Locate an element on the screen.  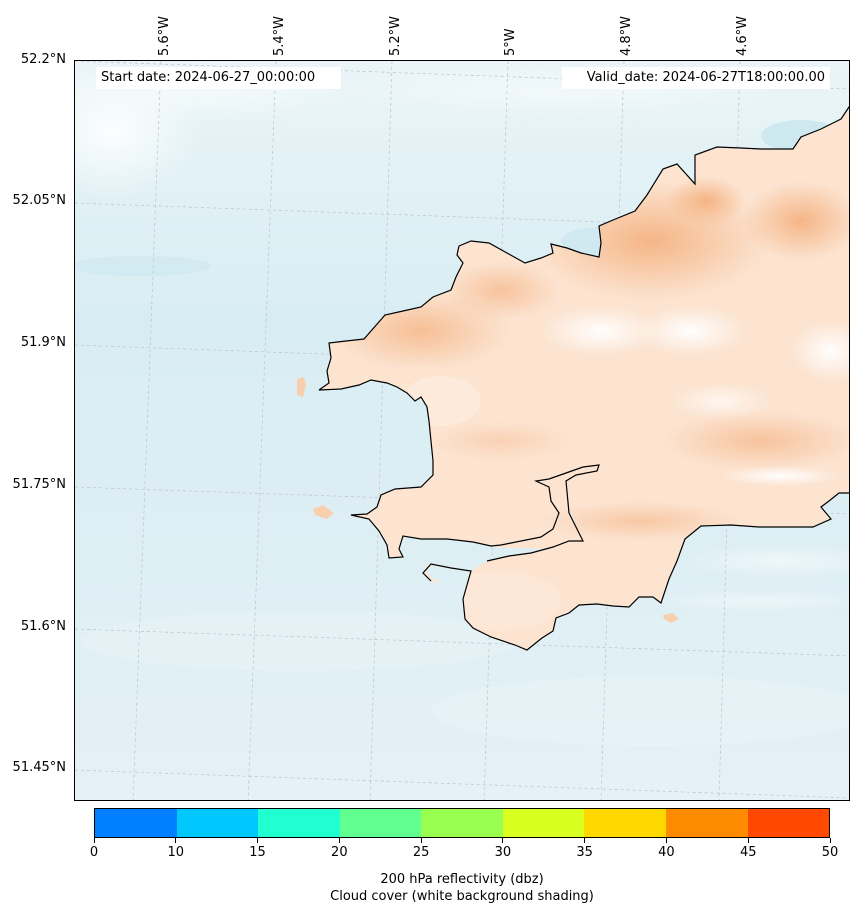
coastline-south is located at coordinates (635, 571).